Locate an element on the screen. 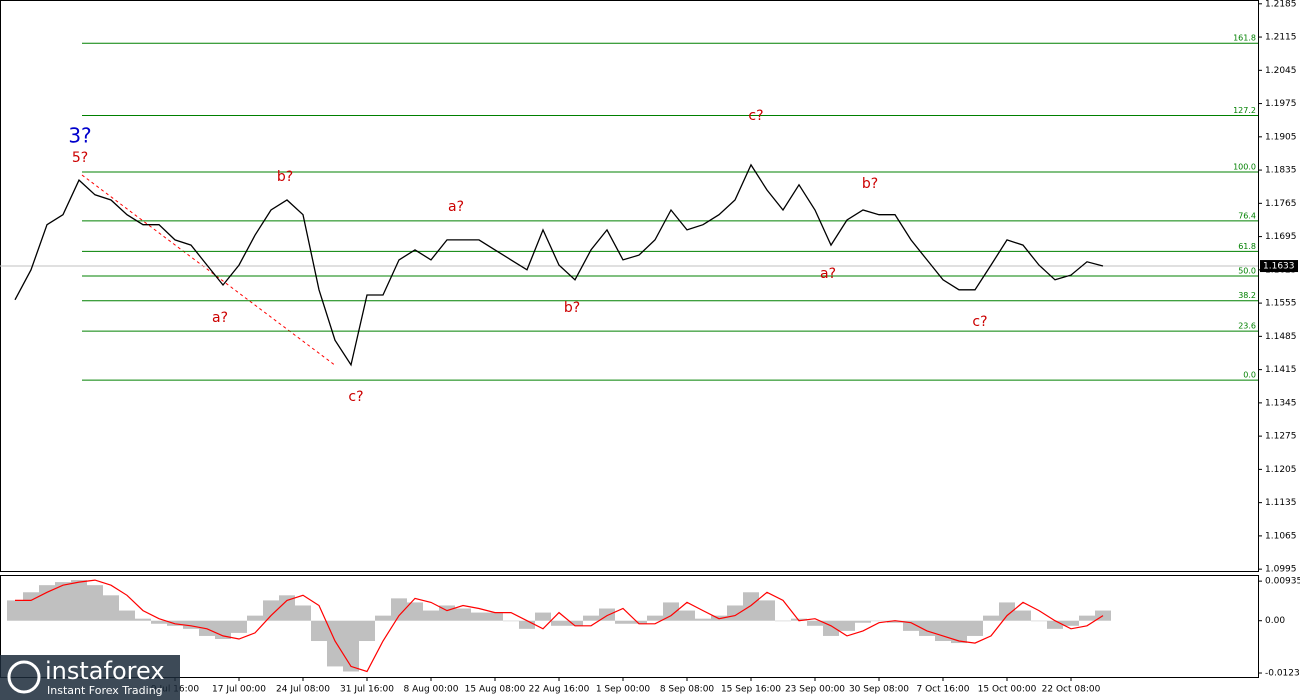 The height and width of the screenshot is (700, 1300). oscillator-frame is located at coordinates (629, 626).